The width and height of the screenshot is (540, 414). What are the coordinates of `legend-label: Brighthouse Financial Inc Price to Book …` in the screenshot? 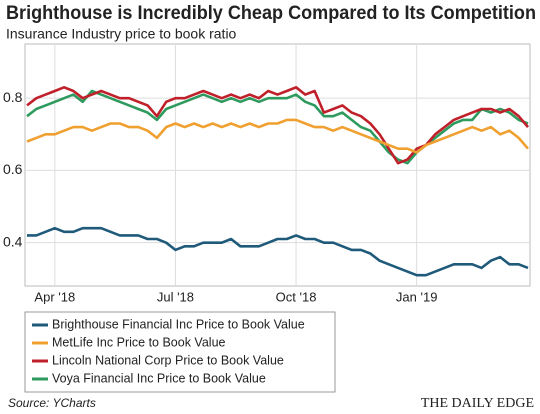 It's located at (178, 324).